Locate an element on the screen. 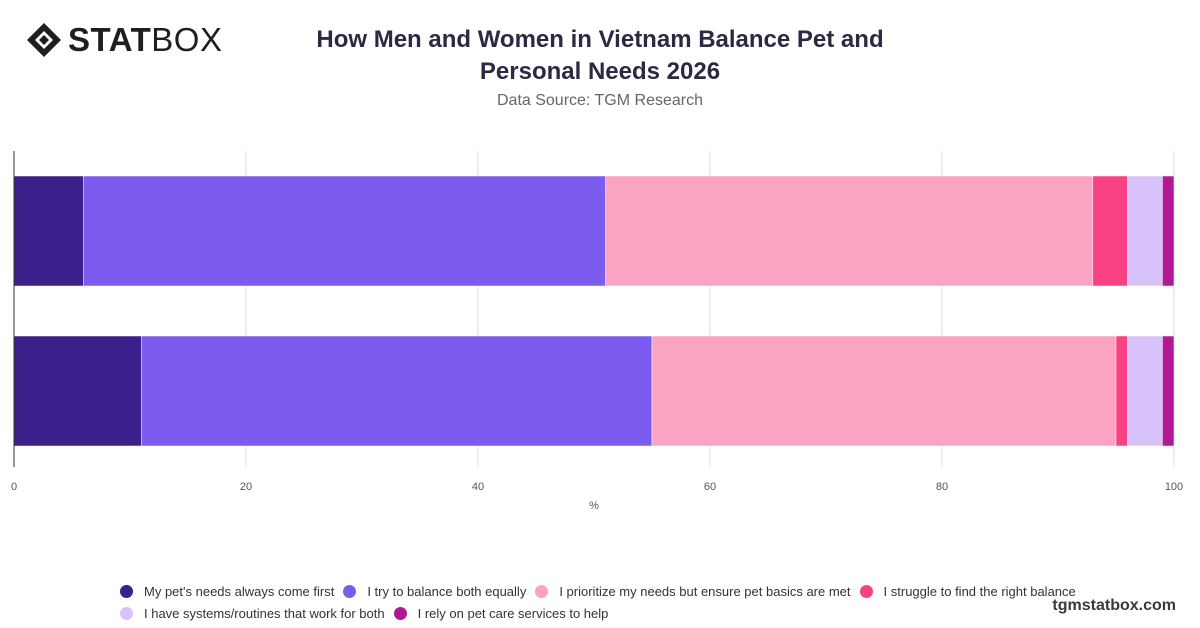 This screenshot has width=1200, height=628. logo-wordmark: STATBOX is located at coordinates (145, 40).